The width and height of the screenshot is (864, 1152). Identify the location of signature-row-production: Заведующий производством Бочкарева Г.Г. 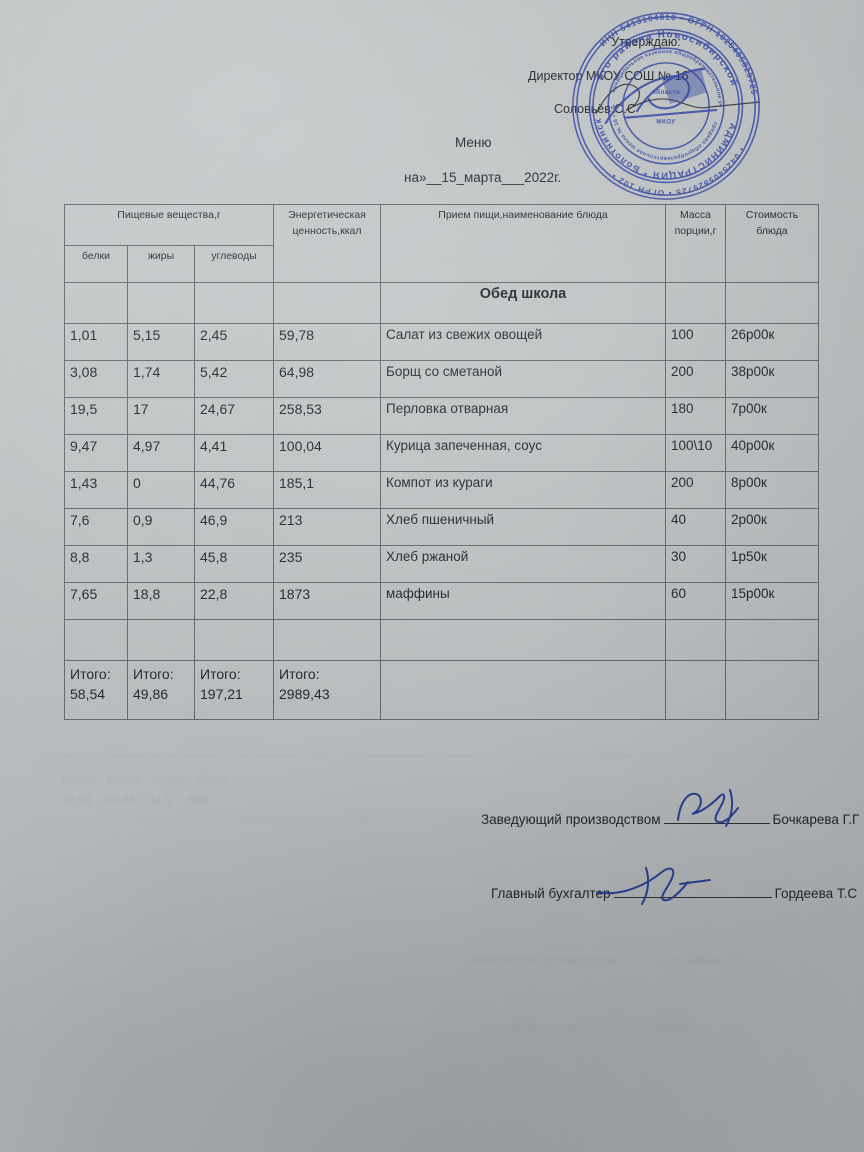
(670, 819).